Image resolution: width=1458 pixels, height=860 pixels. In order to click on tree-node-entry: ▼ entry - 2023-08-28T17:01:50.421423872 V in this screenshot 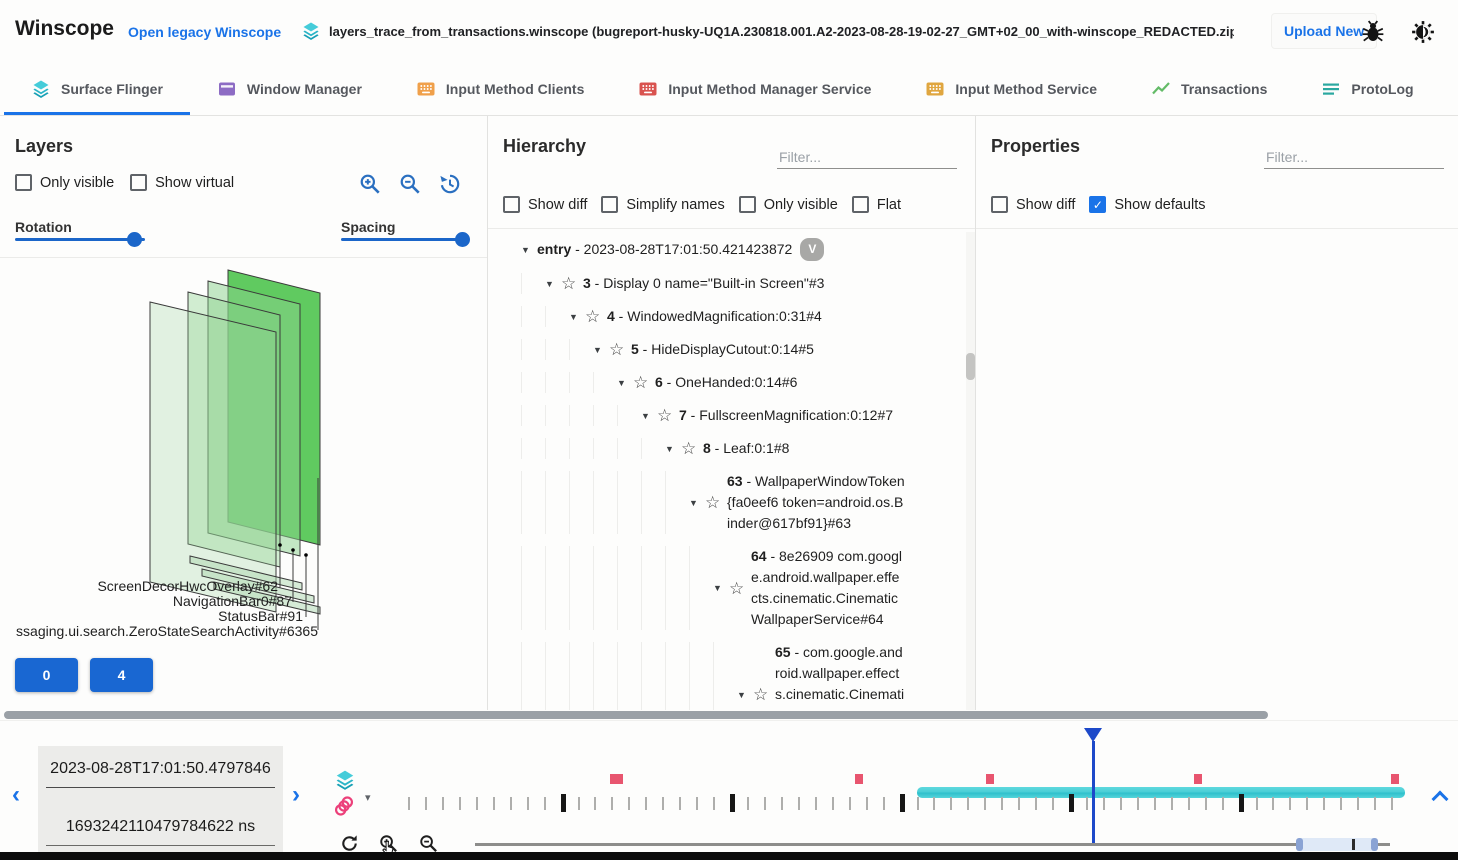, I will do `click(735, 249)`.